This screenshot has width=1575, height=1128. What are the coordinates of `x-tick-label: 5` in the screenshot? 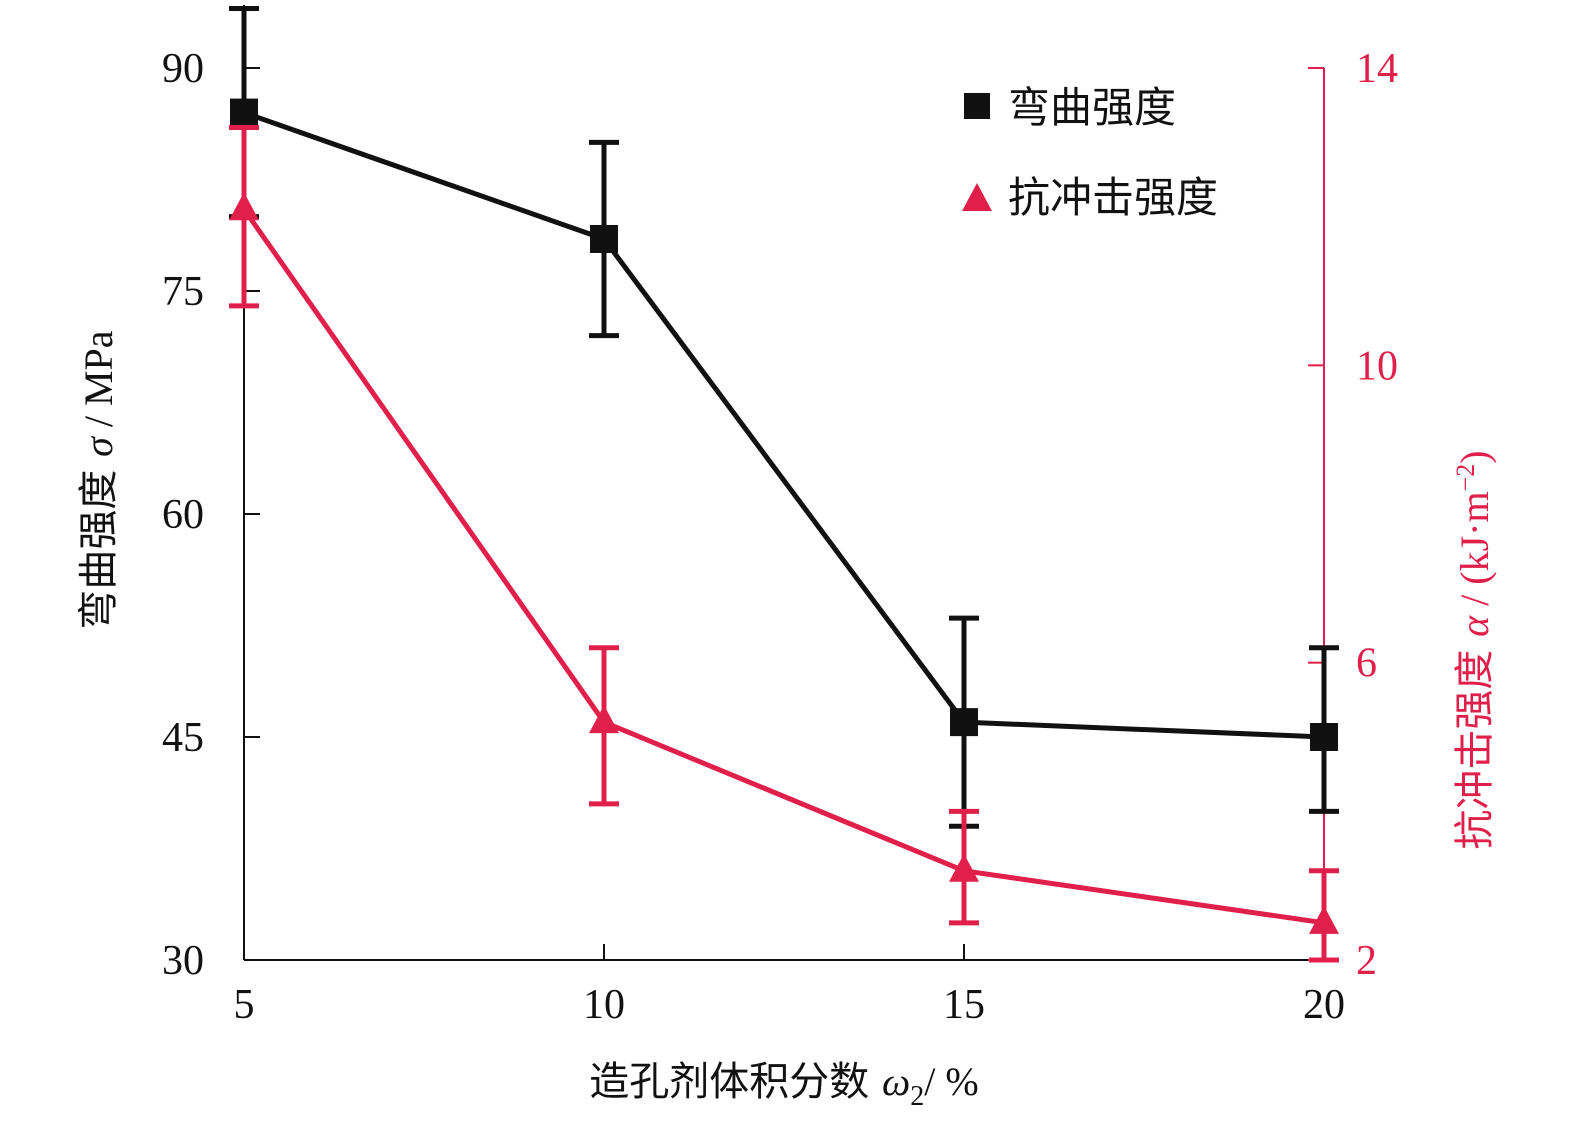 It's located at (244, 1005).